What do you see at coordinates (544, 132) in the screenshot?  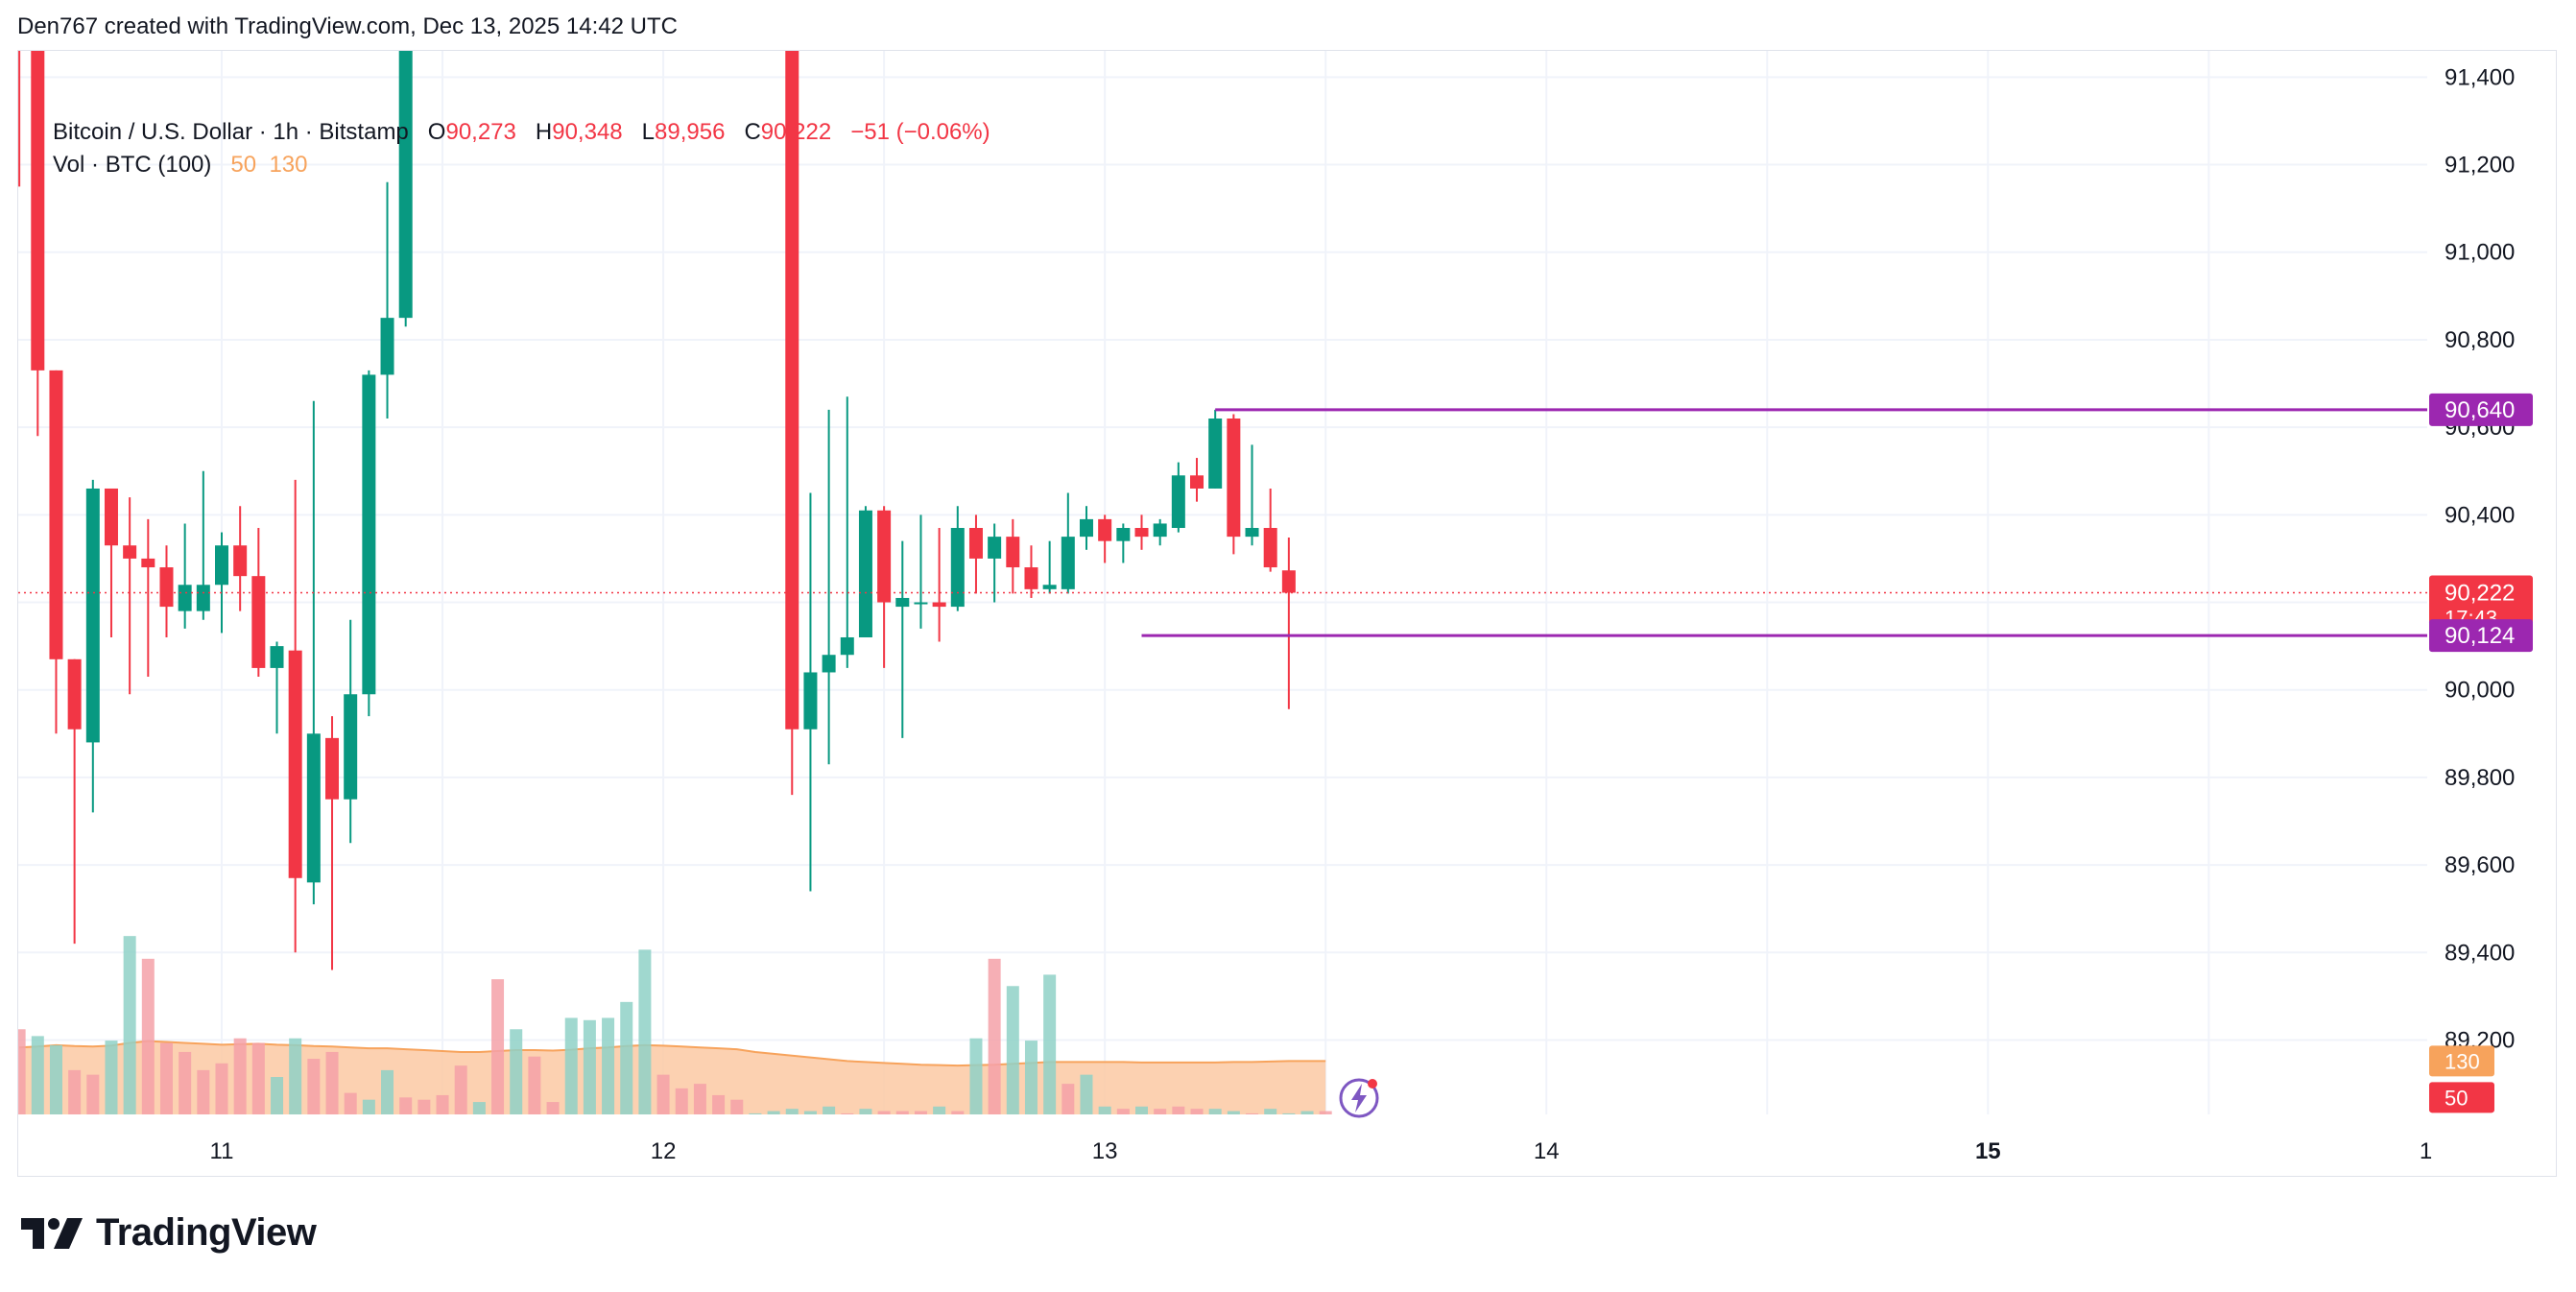 I see `high-label: H` at bounding box center [544, 132].